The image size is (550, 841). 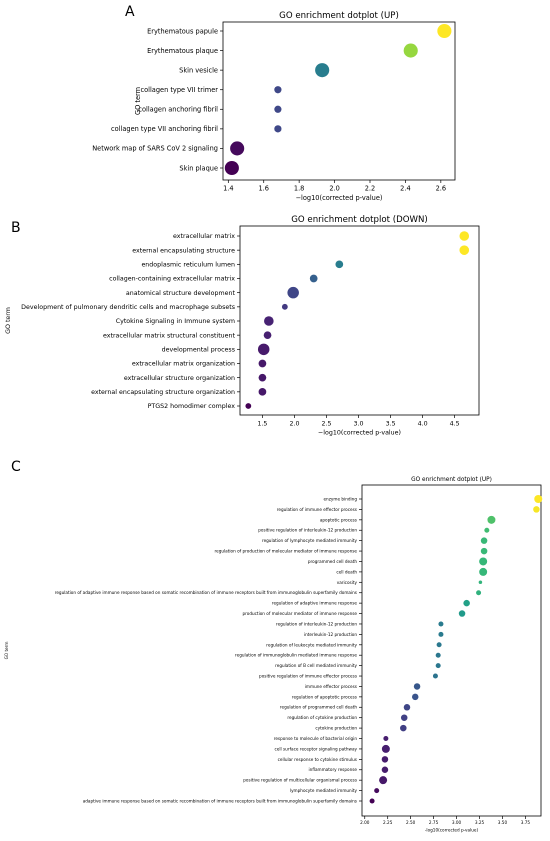 What do you see at coordinates (172, 279) in the screenshot?
I see `y-tick-label: collagen-containing extracellular matrix` at bounding box center [172, 279].